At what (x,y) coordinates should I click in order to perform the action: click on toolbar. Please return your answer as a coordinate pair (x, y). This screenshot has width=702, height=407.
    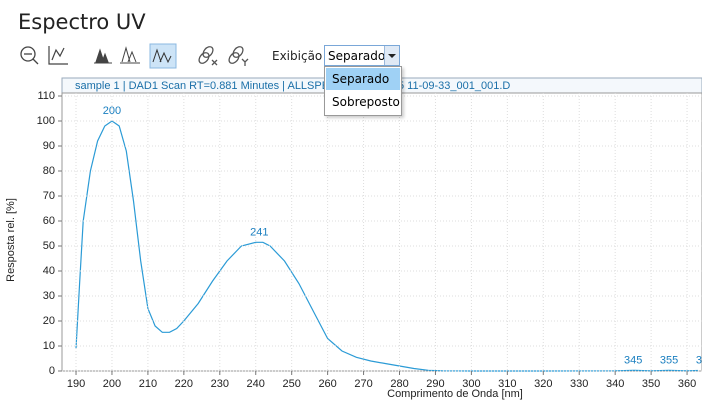
    Looking at the image, I should click on (134, 56).